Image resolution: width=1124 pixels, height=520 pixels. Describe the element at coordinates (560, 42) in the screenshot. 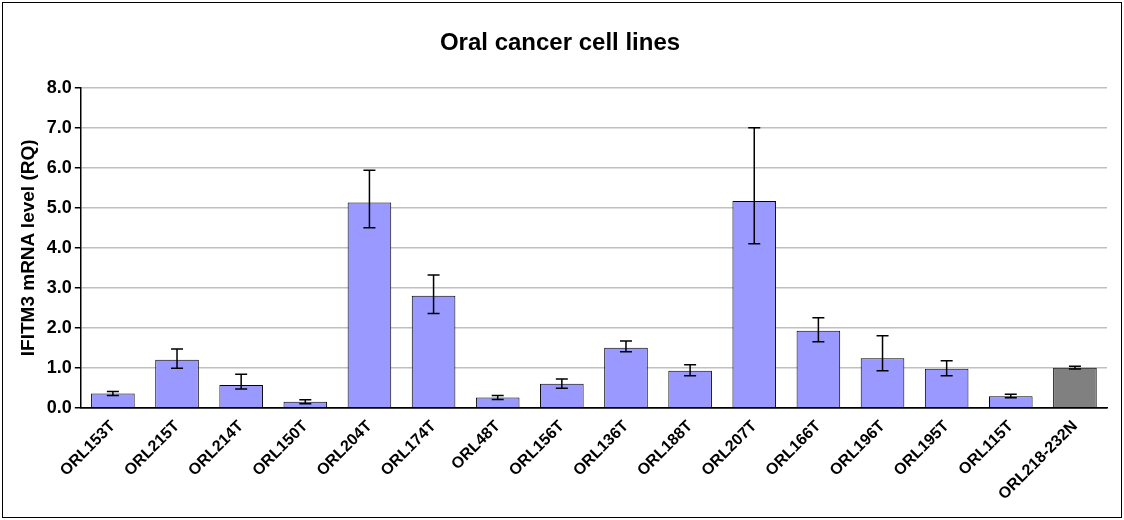

I see `chart-title: Oral cancer cell lines` at that location.